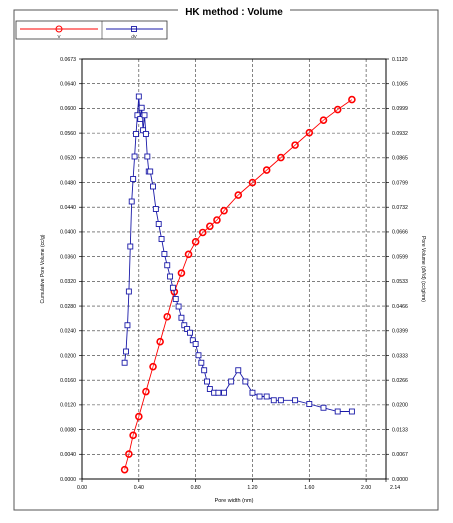 The height and width of the screenshot is (523, 453). Describe the element at coordinates (68, 430) in the screenshot. I see `y-tick-label: 0.0080` at that location.